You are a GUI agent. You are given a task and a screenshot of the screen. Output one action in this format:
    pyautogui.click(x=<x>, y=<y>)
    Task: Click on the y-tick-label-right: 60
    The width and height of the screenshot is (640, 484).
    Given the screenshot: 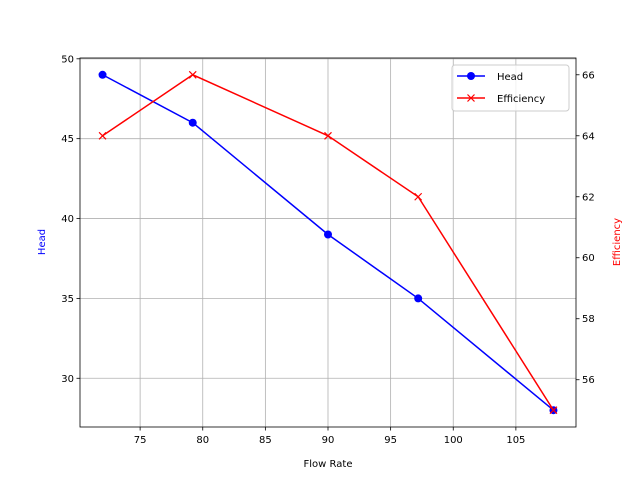 What is the action you would take?
    pyautogui.click(x=588, y=258)
    